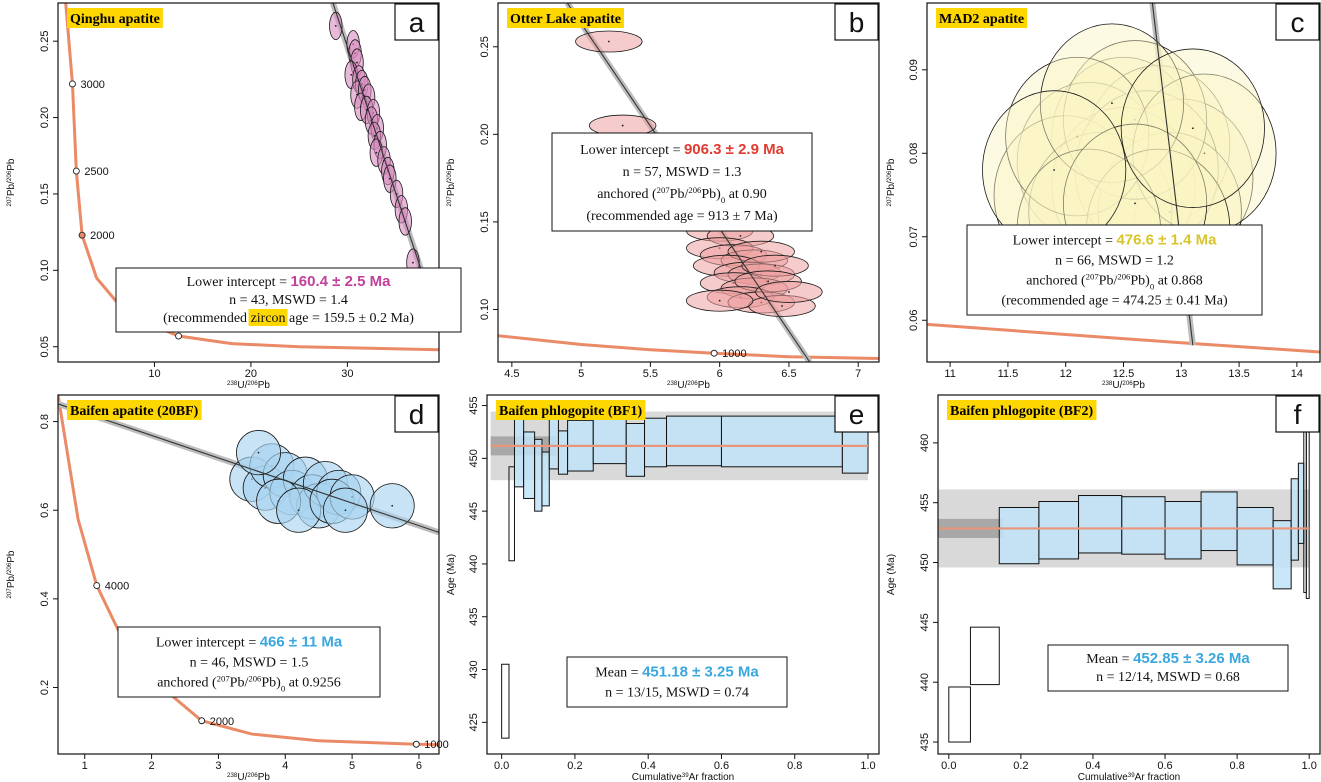 The image size is (1321, 782). I want to click on zircon-highlight, so click(268, 317).